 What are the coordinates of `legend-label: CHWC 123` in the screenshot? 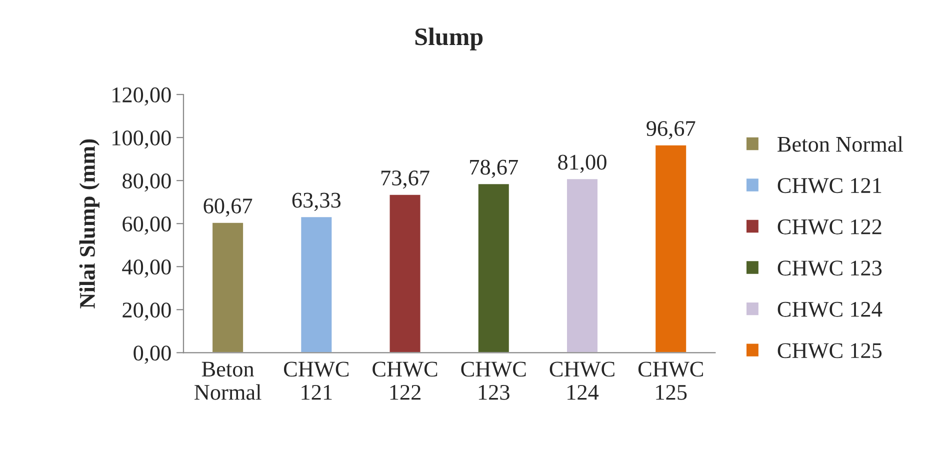 It's located at (830, 268).